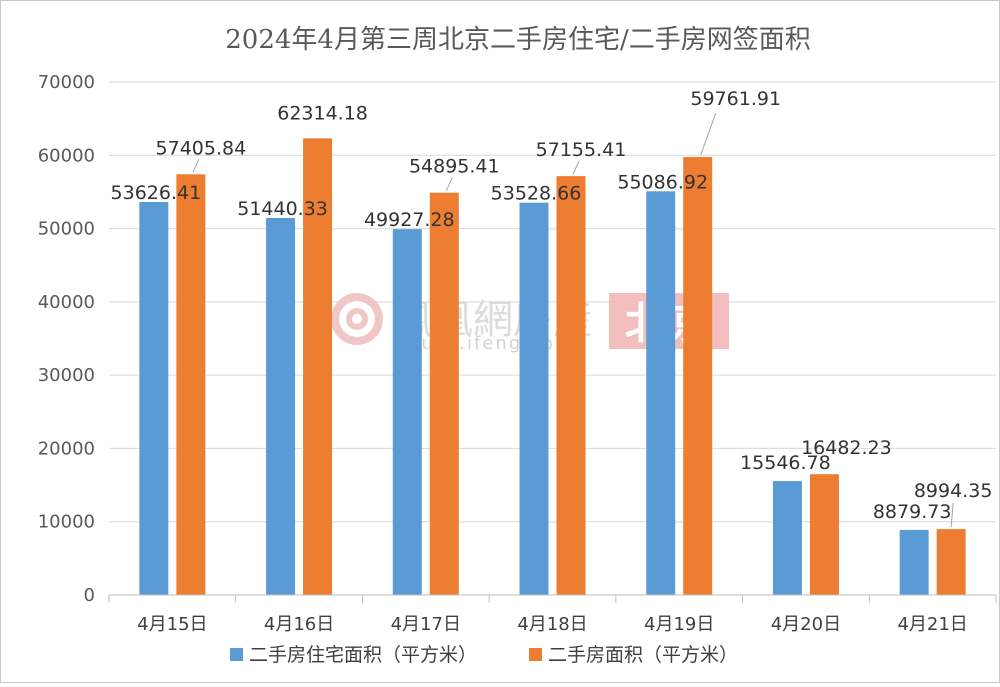  What do you see at coordinates (679, 624) in the screenshot?
I see `x-tick-label: 4月19日` at bounding box center [679, 624].